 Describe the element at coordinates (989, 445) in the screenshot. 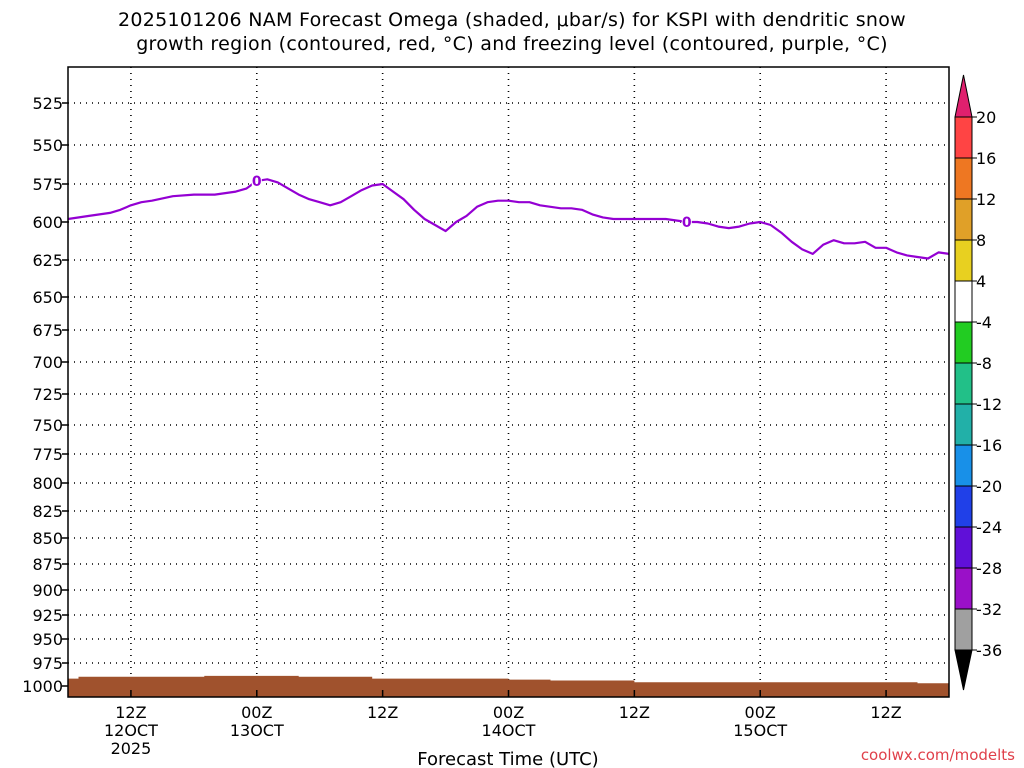

I see `colorbar-label: -16` at that location.